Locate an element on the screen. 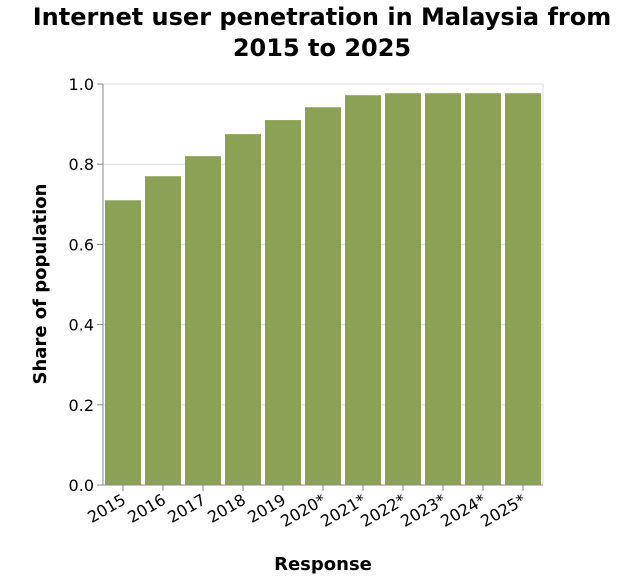 The height and width of the screenshot is (586, 644). x-tick-label: 2016 is located at coordinates (146, 508).